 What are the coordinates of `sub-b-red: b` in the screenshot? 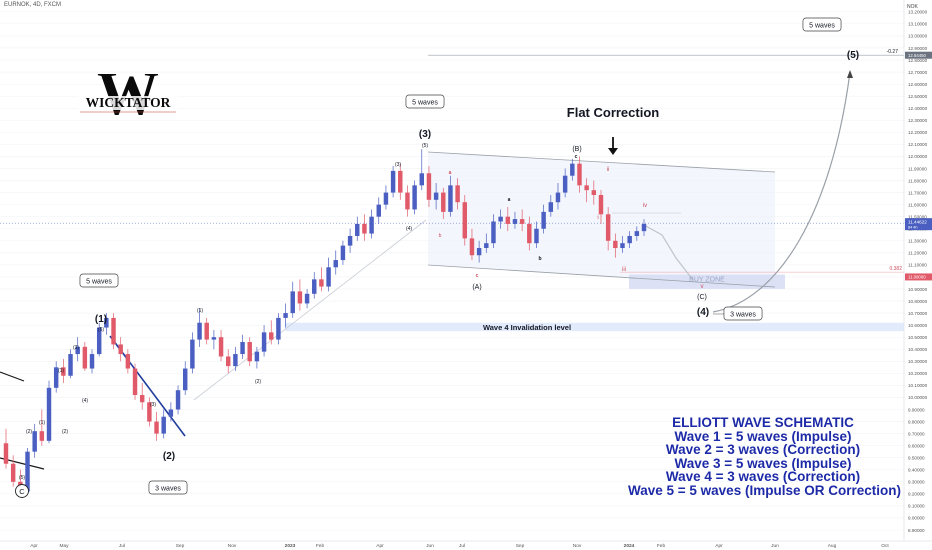 It's located at (440, 236).